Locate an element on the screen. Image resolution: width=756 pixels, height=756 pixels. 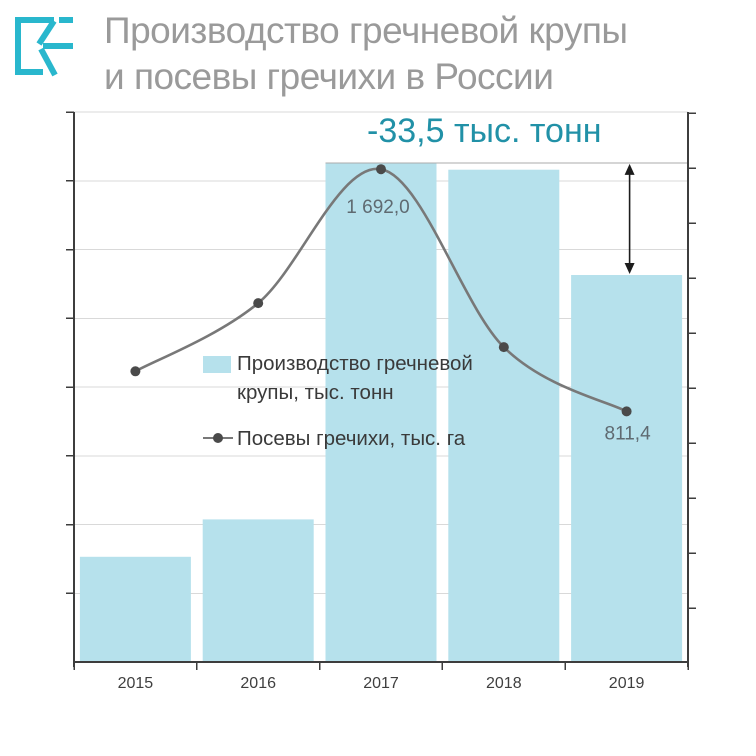
bar-2017 is located at coordinates (381, 412).